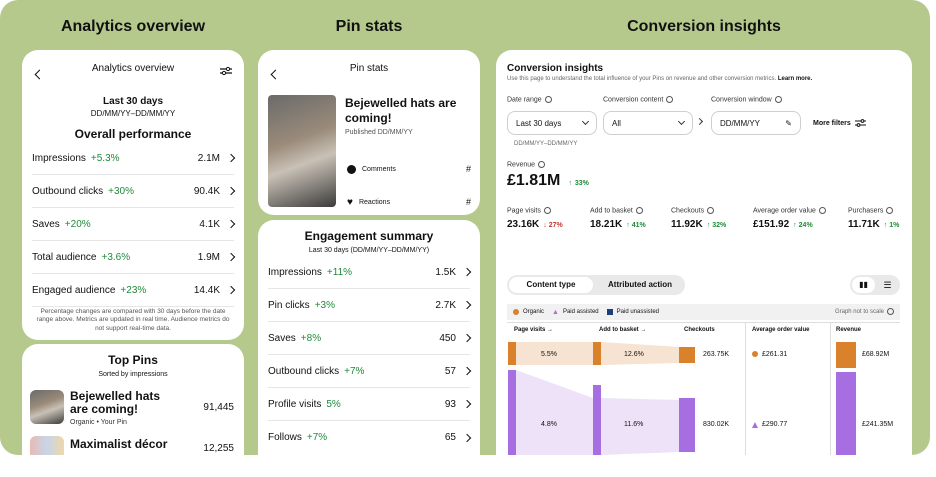 This screenshot has height=477, width=936. What do you see at coordinates (640, 284) in the screenshot?
I see `tab-attributed-action: Attributed action` at bounding box center [640, 284].